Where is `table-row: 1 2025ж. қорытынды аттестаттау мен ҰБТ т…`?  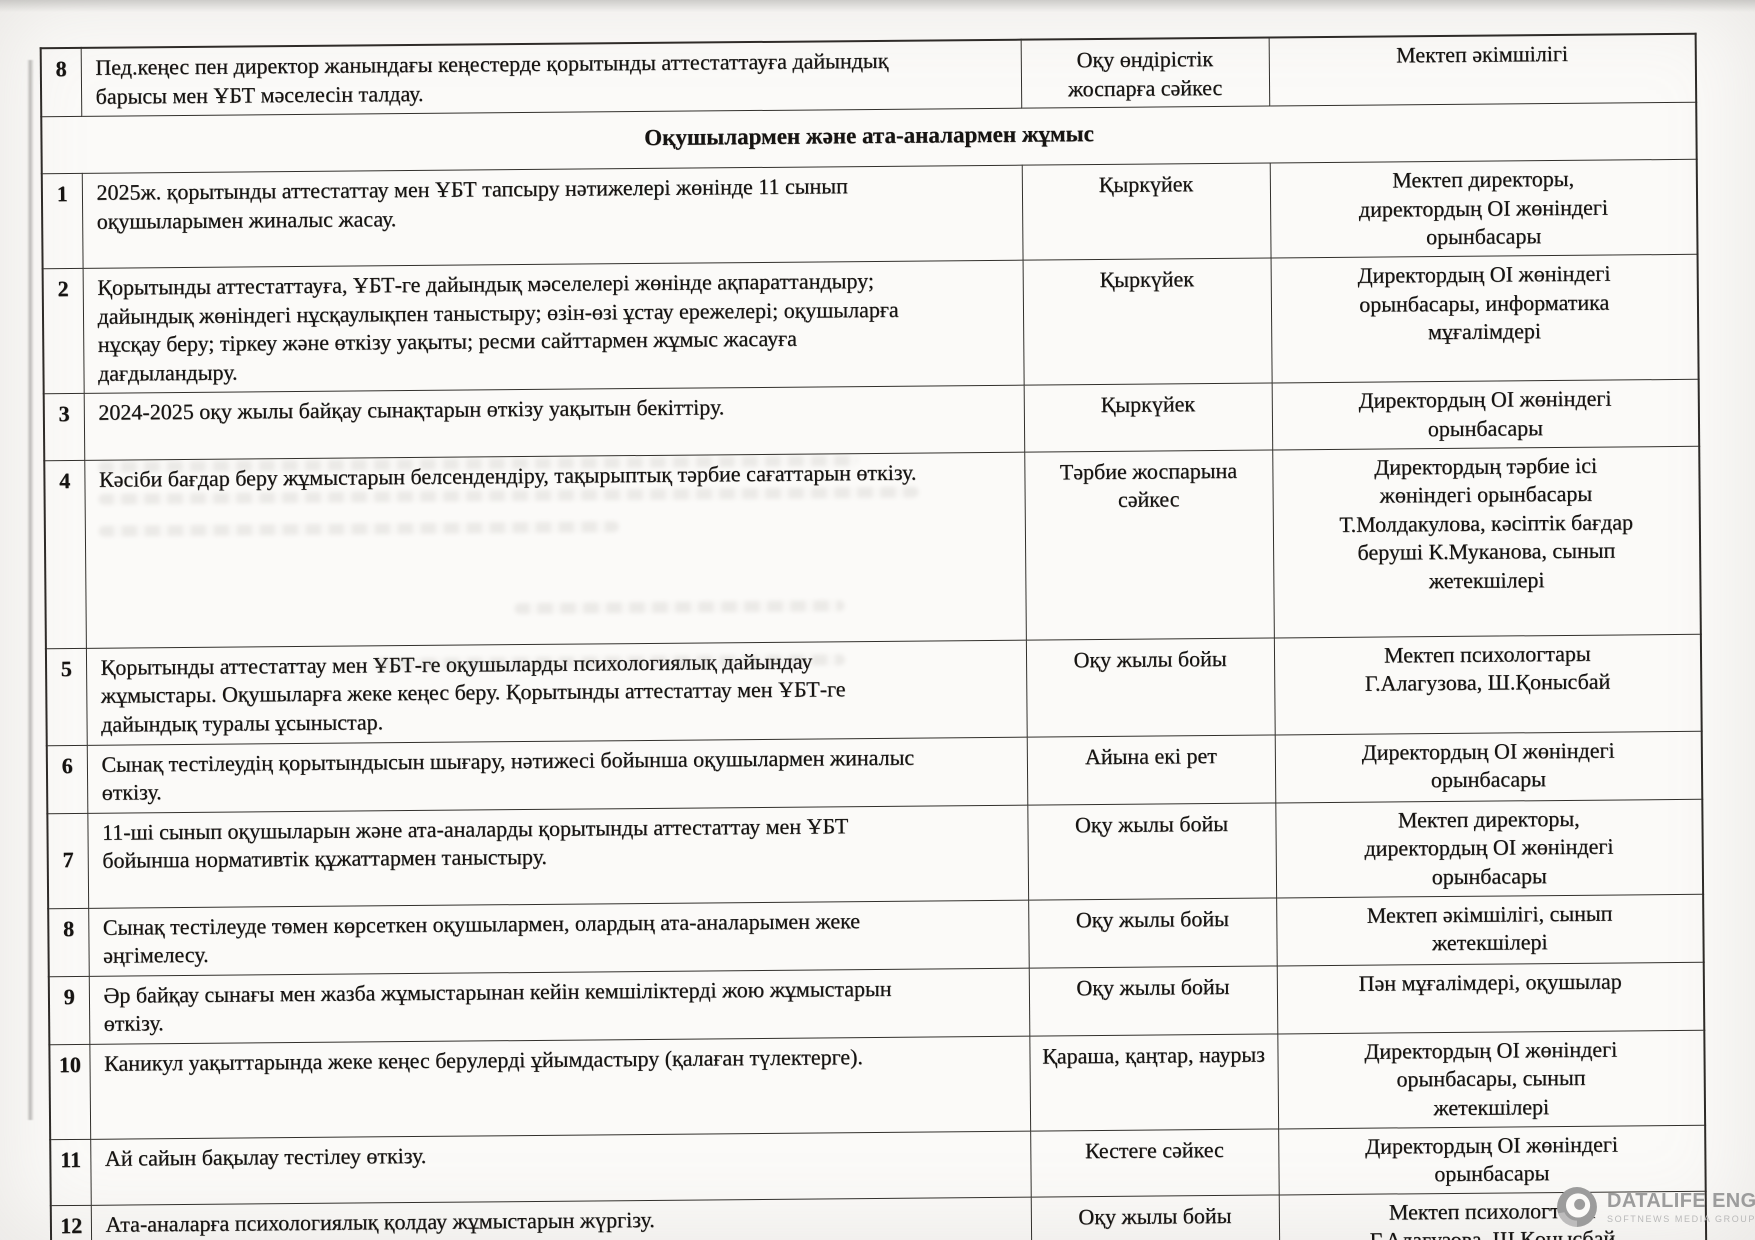
table-row: 1 2025ж. қорытынды аттестаттау мен ҰБТ т… is located at coordinates (869, 214).